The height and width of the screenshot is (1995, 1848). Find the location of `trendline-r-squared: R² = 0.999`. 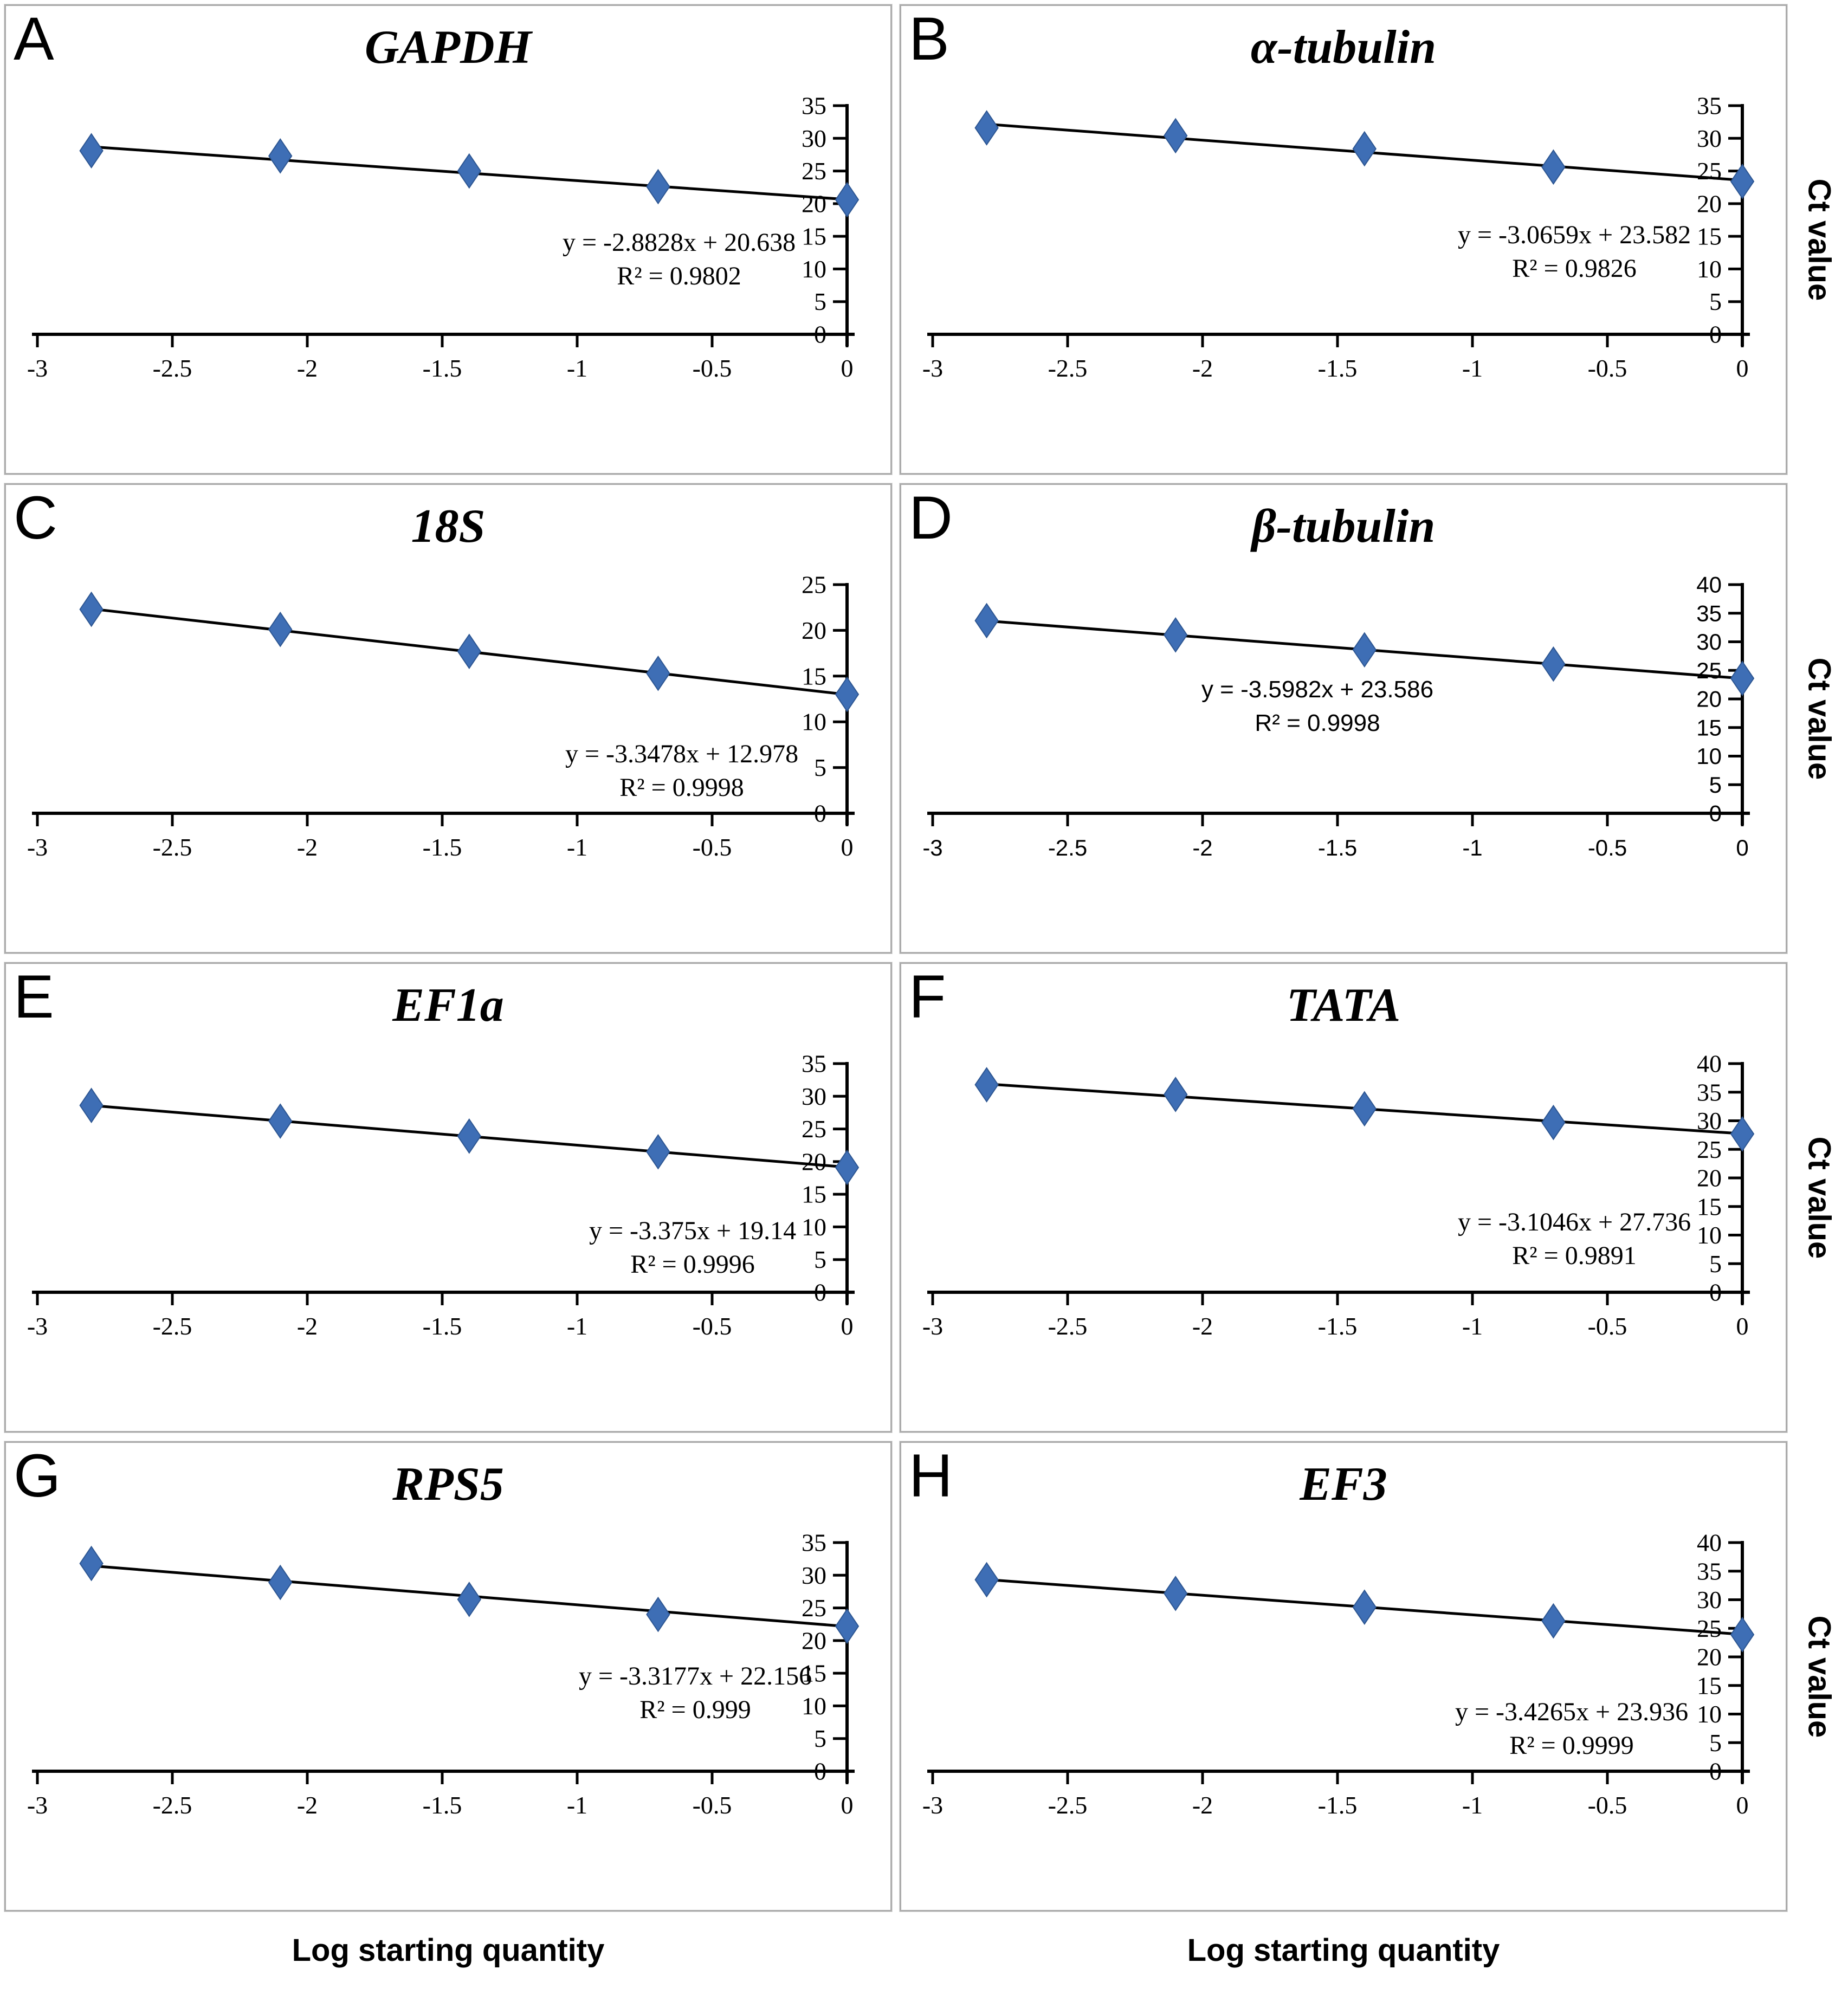

trendline-r-squared: R² = 0.999 is located at coordinates (695, 1709).